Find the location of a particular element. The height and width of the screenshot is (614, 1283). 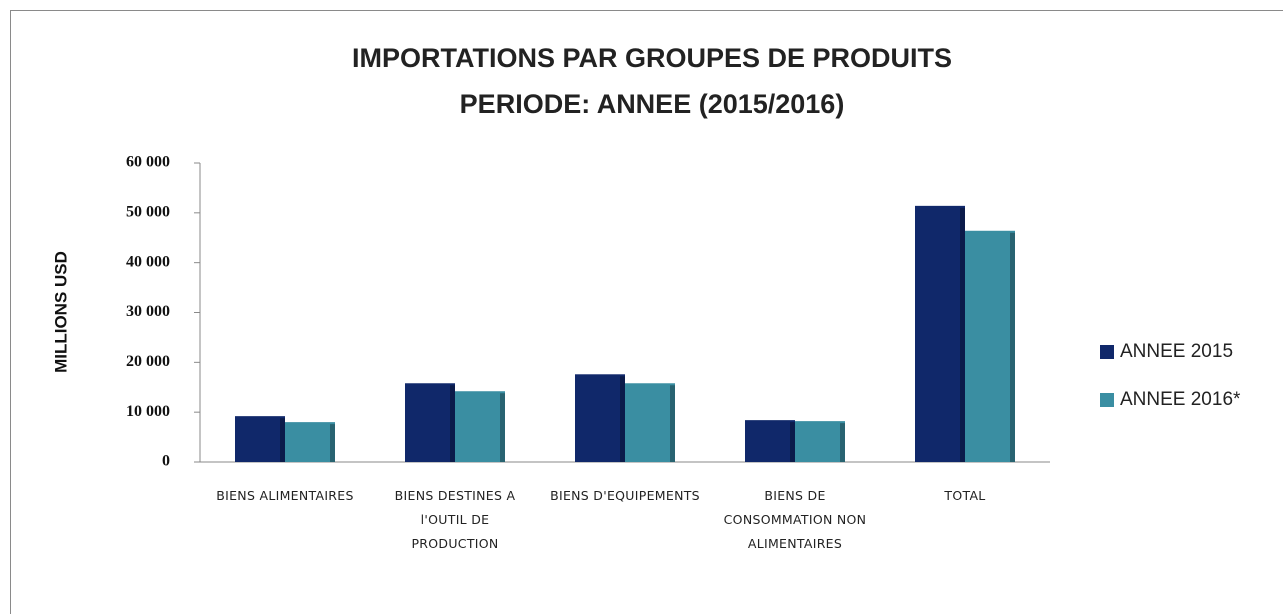

x-tick-label: BIENS D'EQUIPEMENTS is located at coordinates (625, 495).